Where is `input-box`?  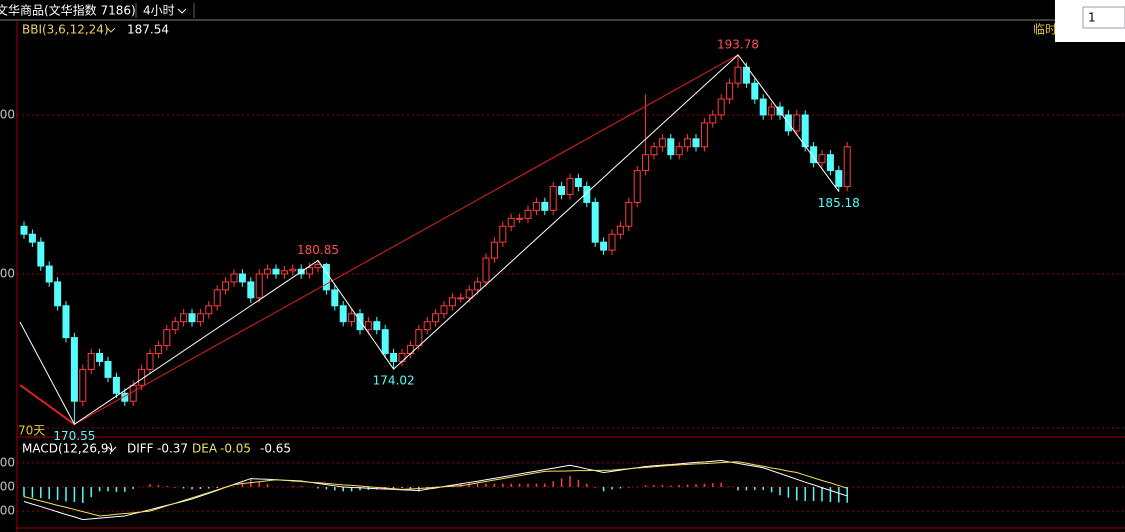
input-box is located at coordinates (1103, 17).